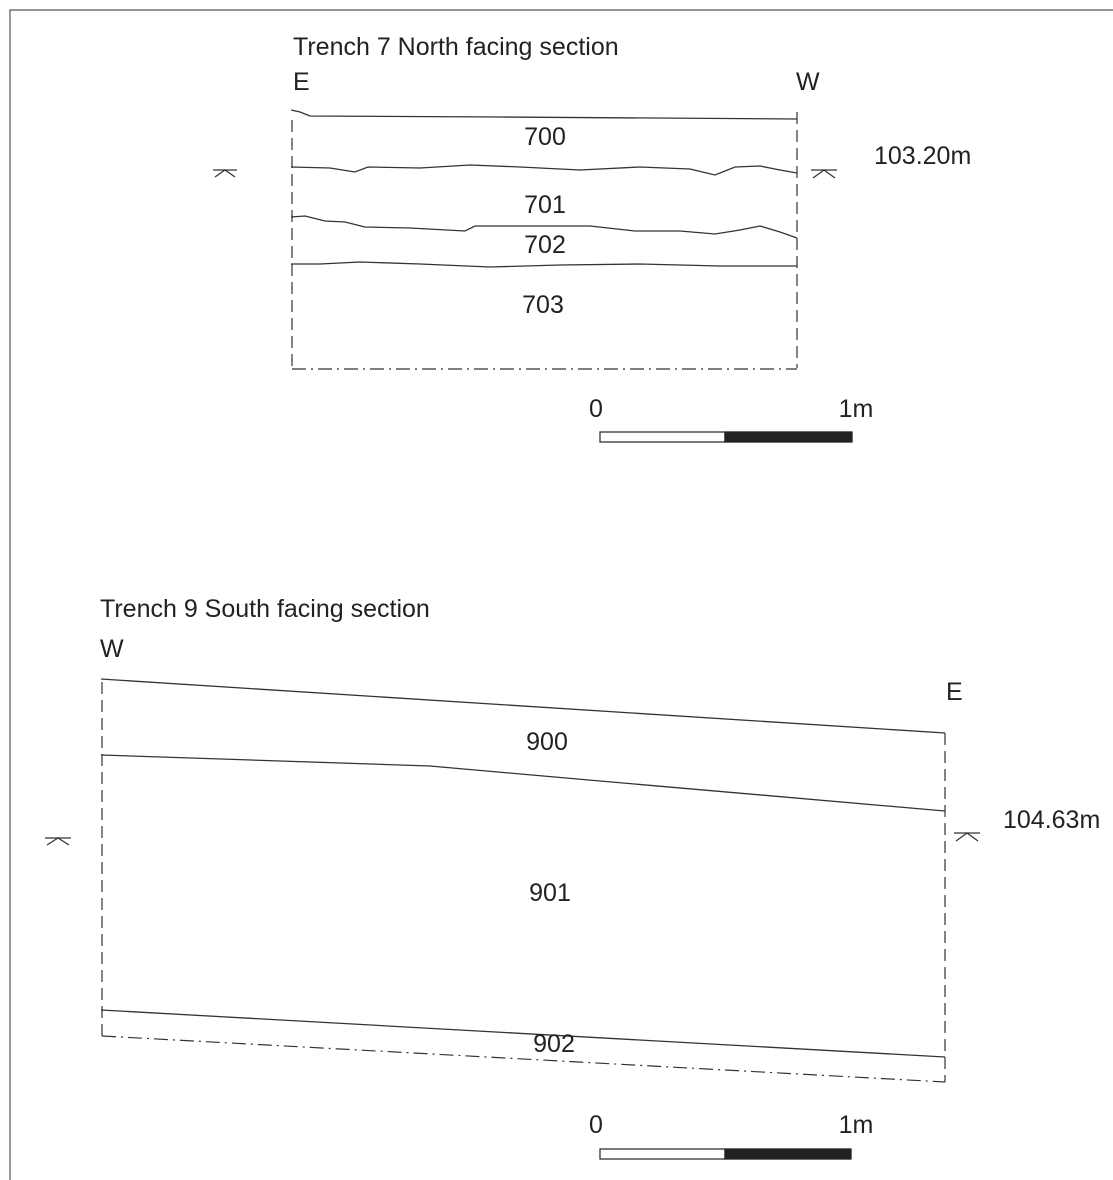 This screenshot has height=1180, width=1113. What do you see at coordinates (545, 137) in the screenshot?
I see `trench7-context-700: 700` at bounding box center [545, 137].